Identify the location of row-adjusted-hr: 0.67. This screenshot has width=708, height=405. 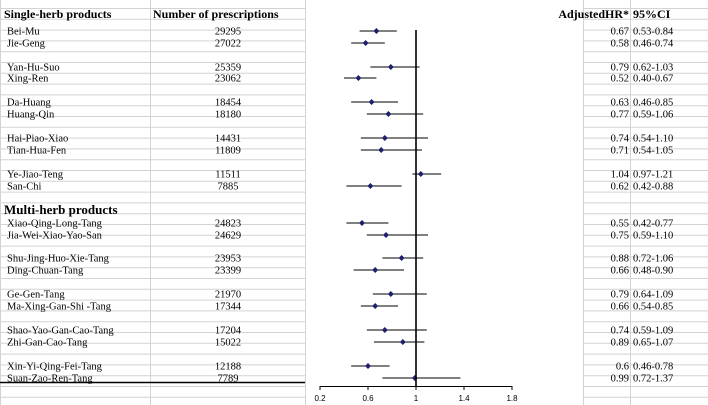
(620, 32).